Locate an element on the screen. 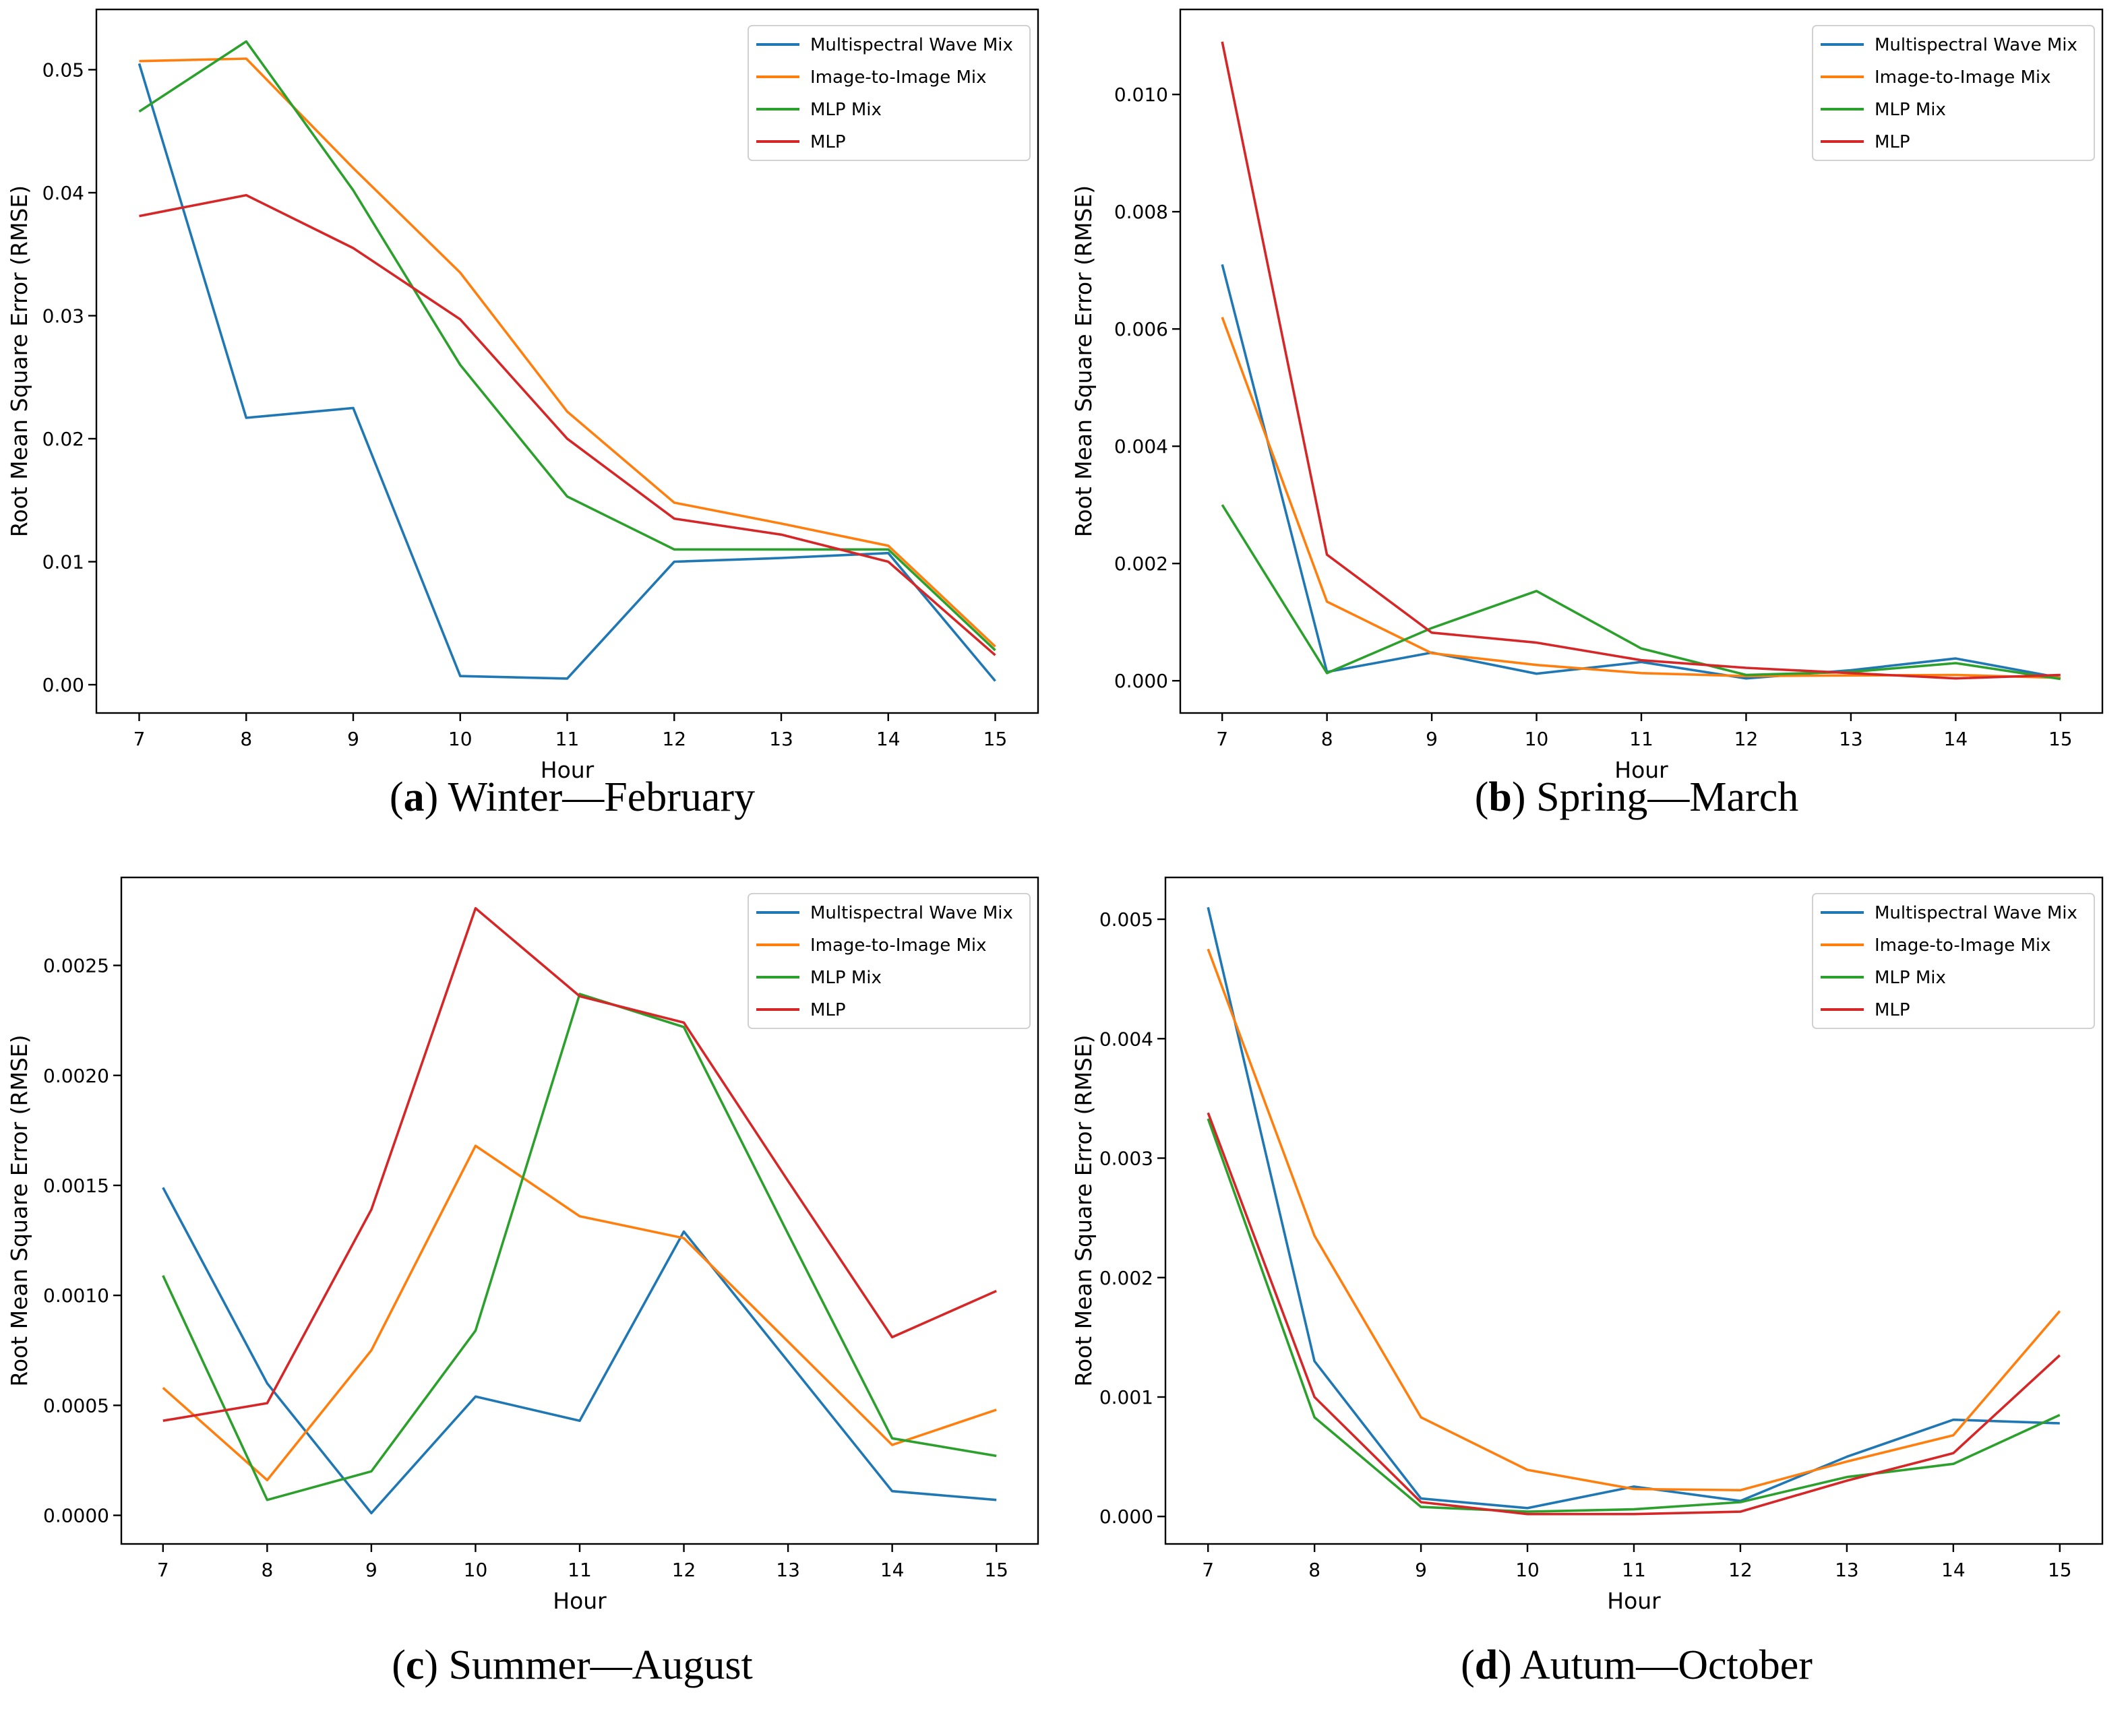 The image size is (2128, 1736). y-tick-label: 0.003 is located at coordinates (1126, 1159).